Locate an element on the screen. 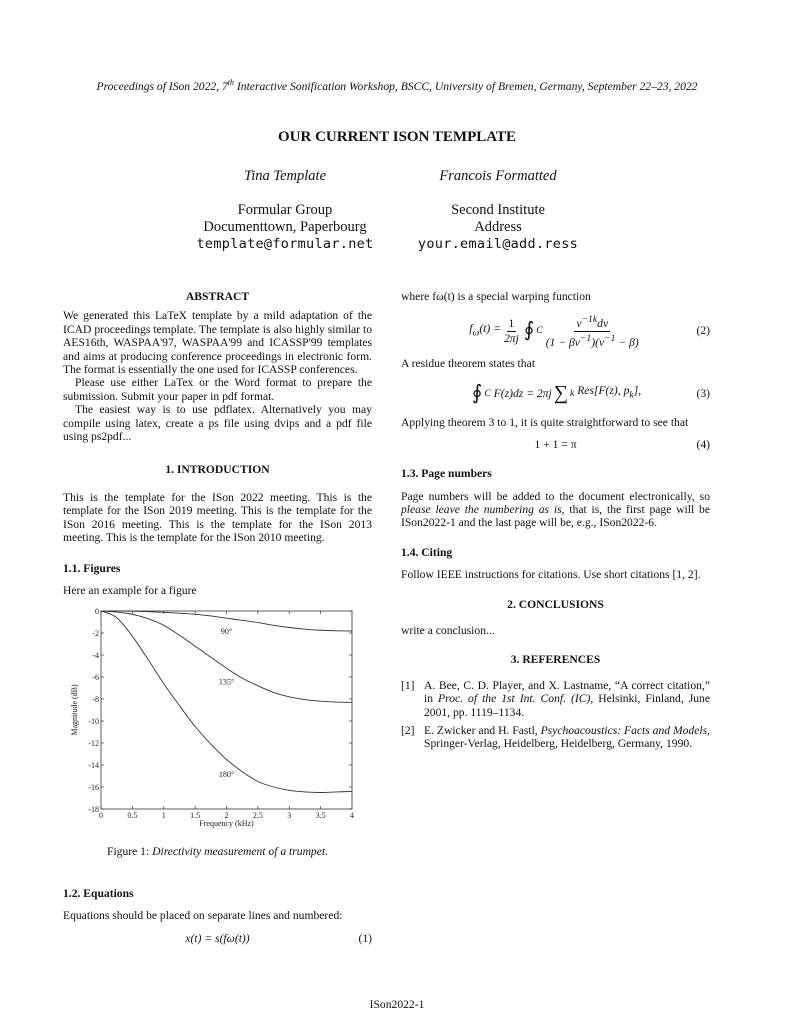 The image size is (794, 1028). subsection-heading: 1.3. Page numbers is located at coordinates (446, 474).